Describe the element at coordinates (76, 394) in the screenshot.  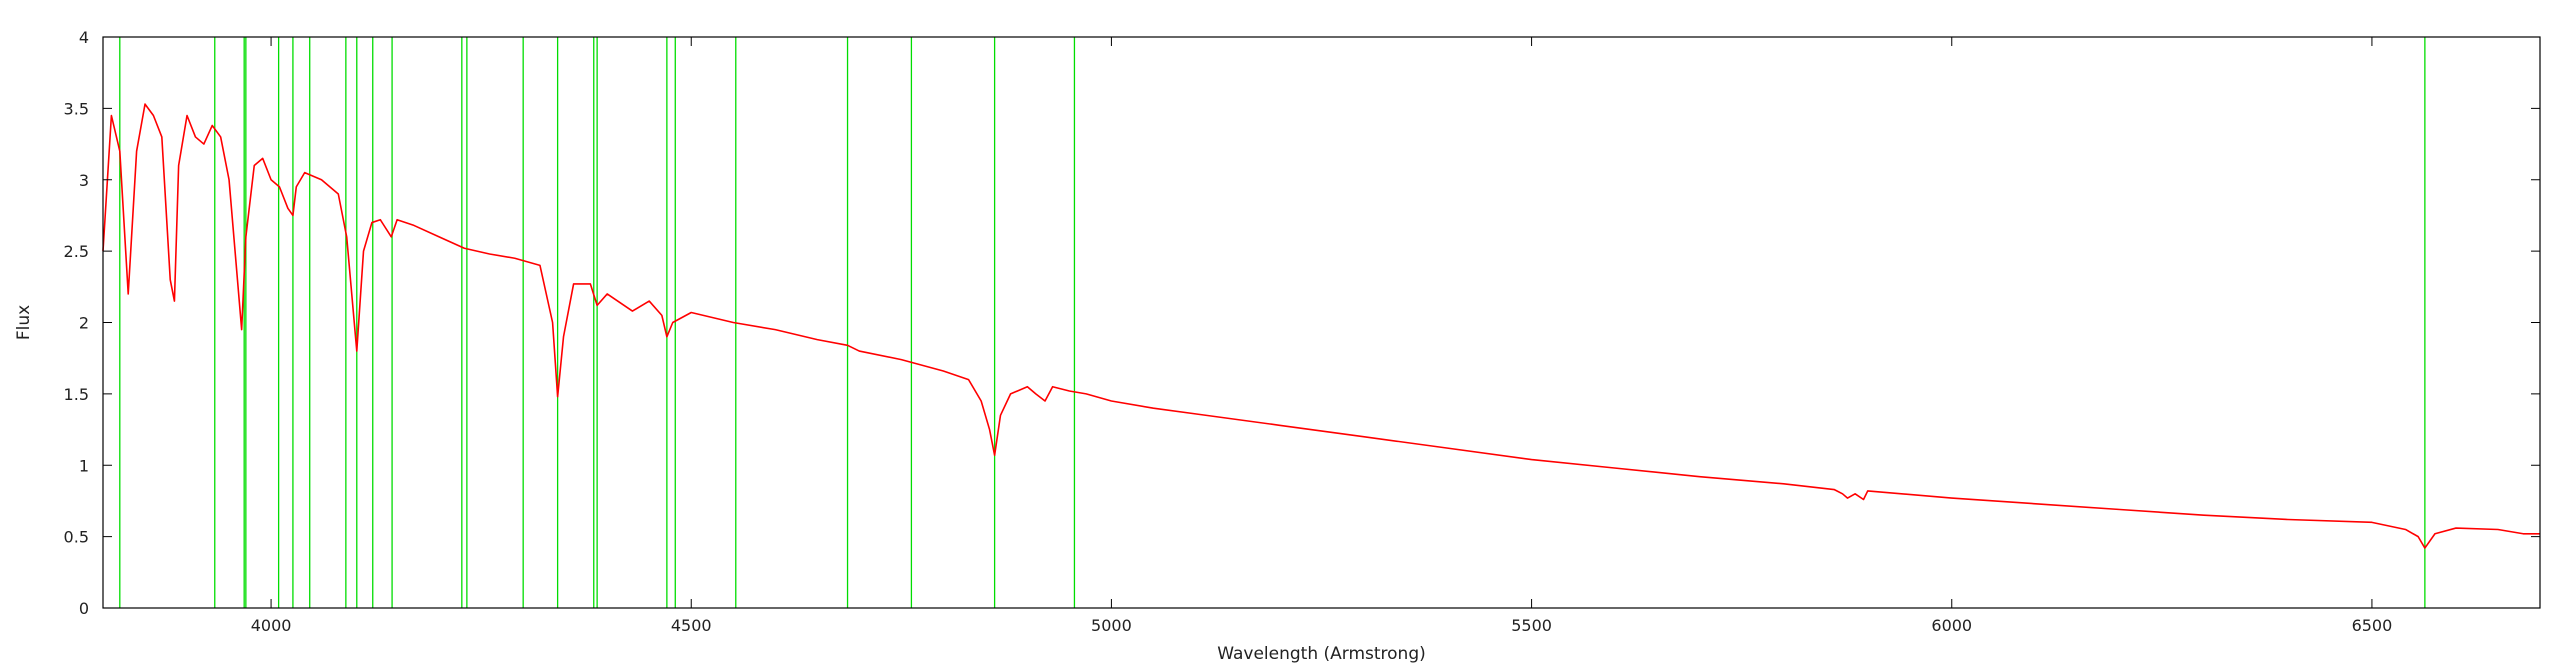
I see `y-tick-label: 1.5` at that location.